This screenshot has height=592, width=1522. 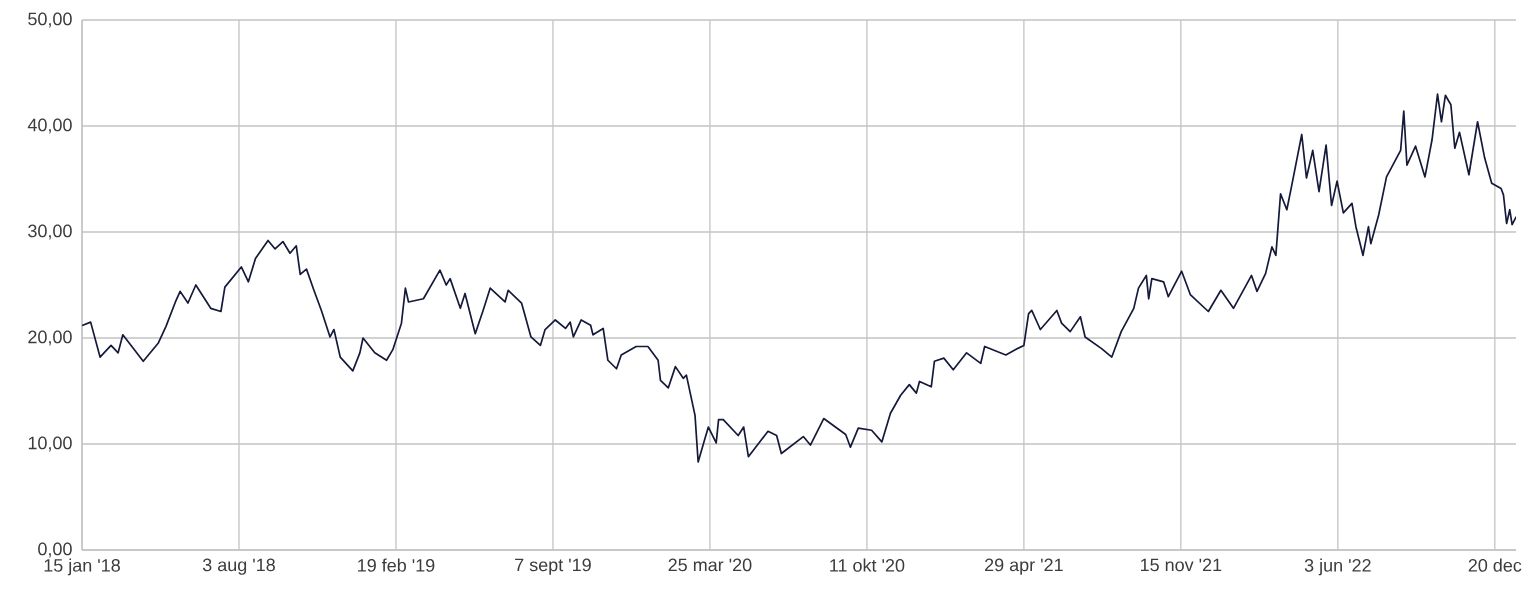 I want to click on y-tick-label: 30,00, so click(x=50, y=232).